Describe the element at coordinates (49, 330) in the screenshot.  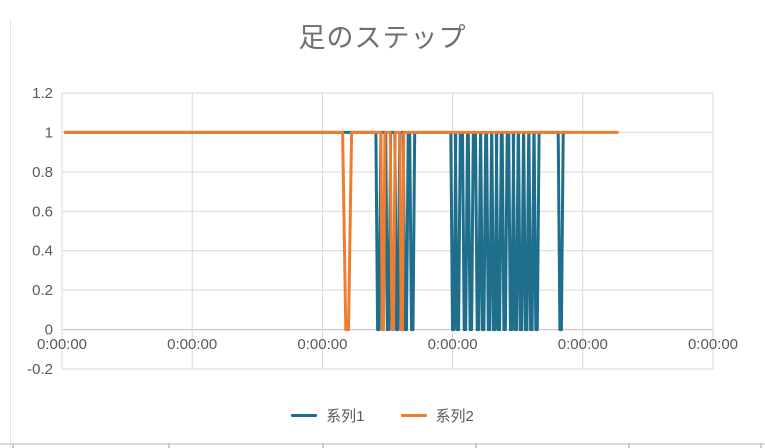
I see `y-tick-label: 0` at that location.